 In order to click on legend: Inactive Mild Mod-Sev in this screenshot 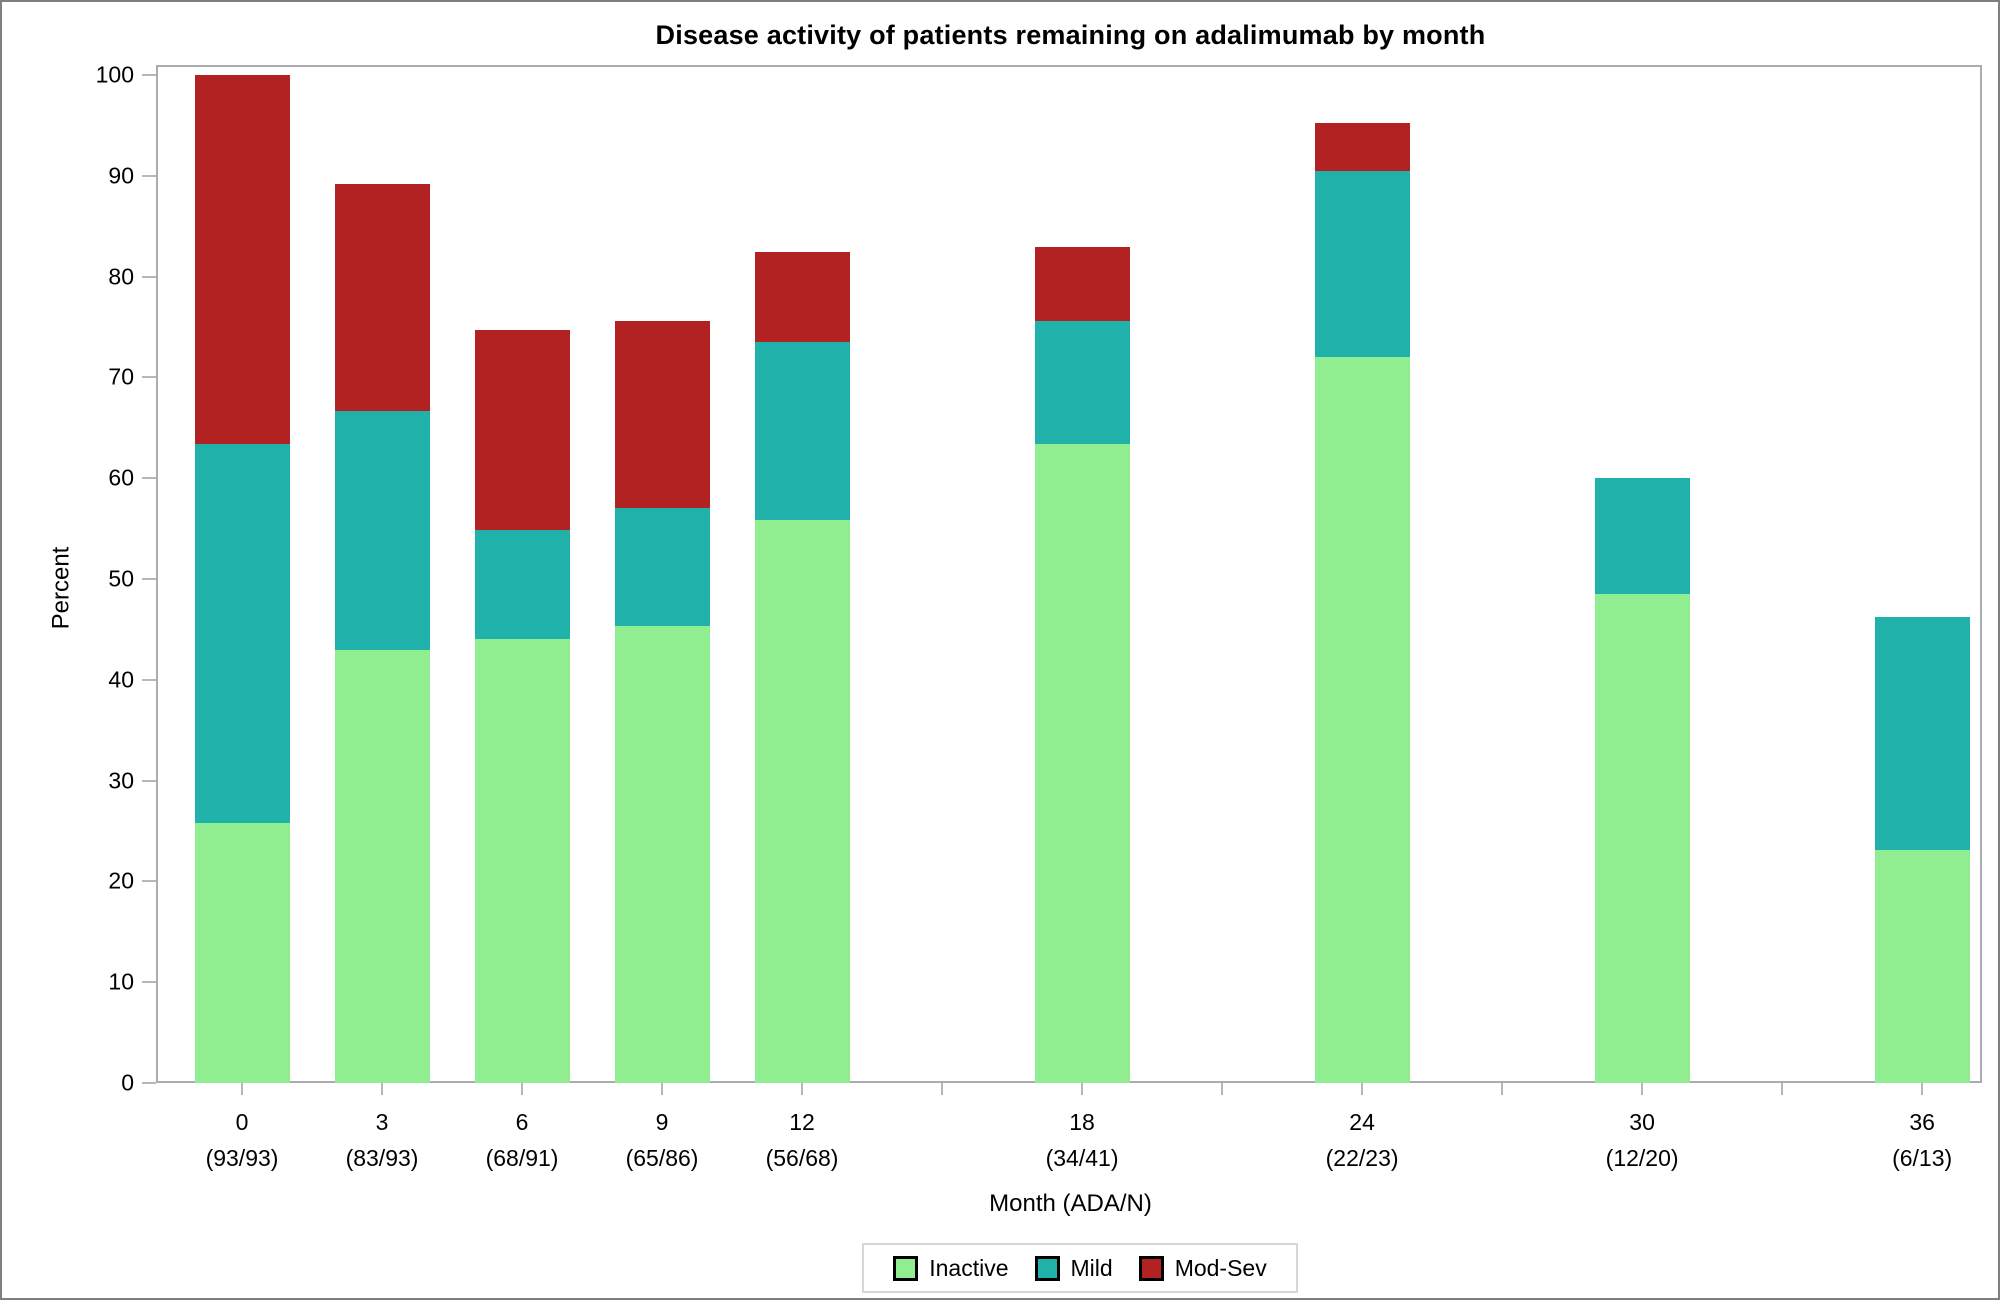, I will do `click(1080, 1268)`.